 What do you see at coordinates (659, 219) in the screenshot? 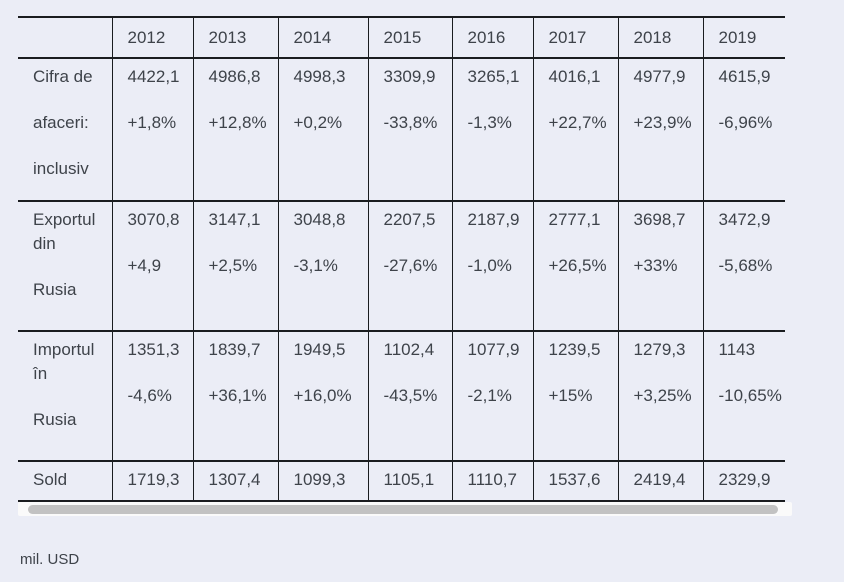
I see `cell-value: 3698,7` at bounding box center [659, 219].